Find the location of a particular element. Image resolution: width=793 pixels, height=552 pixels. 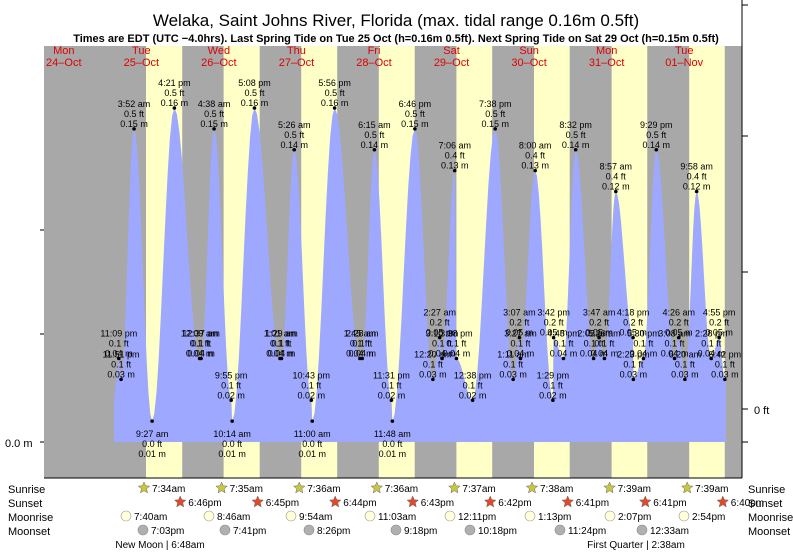

tide-time-label: 12:09 am is located at coordinates (200, 334).